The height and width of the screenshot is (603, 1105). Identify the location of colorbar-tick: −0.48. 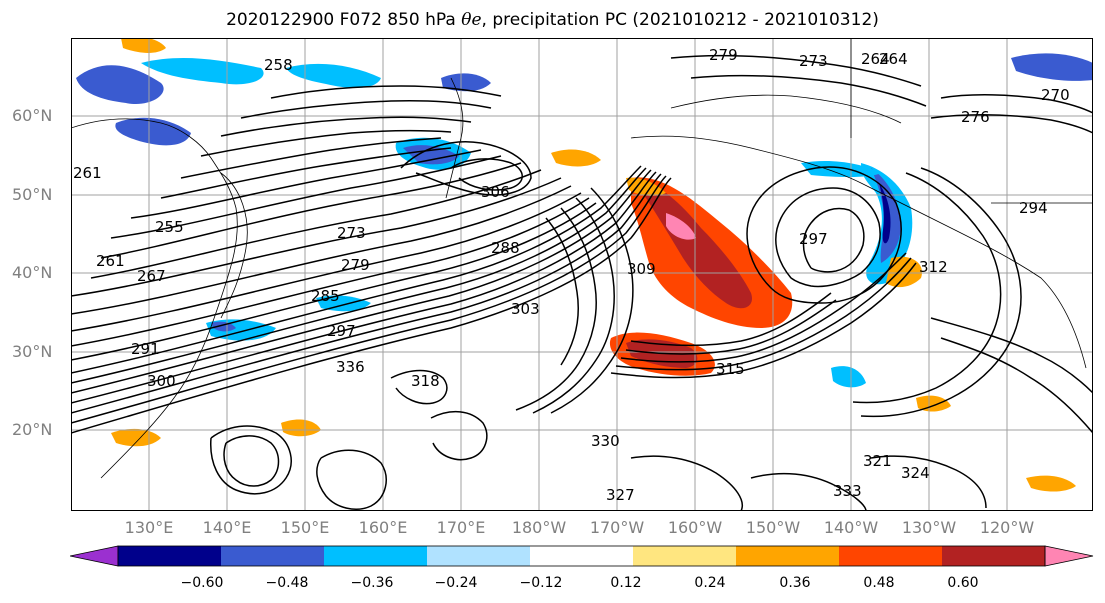
(287, 583).